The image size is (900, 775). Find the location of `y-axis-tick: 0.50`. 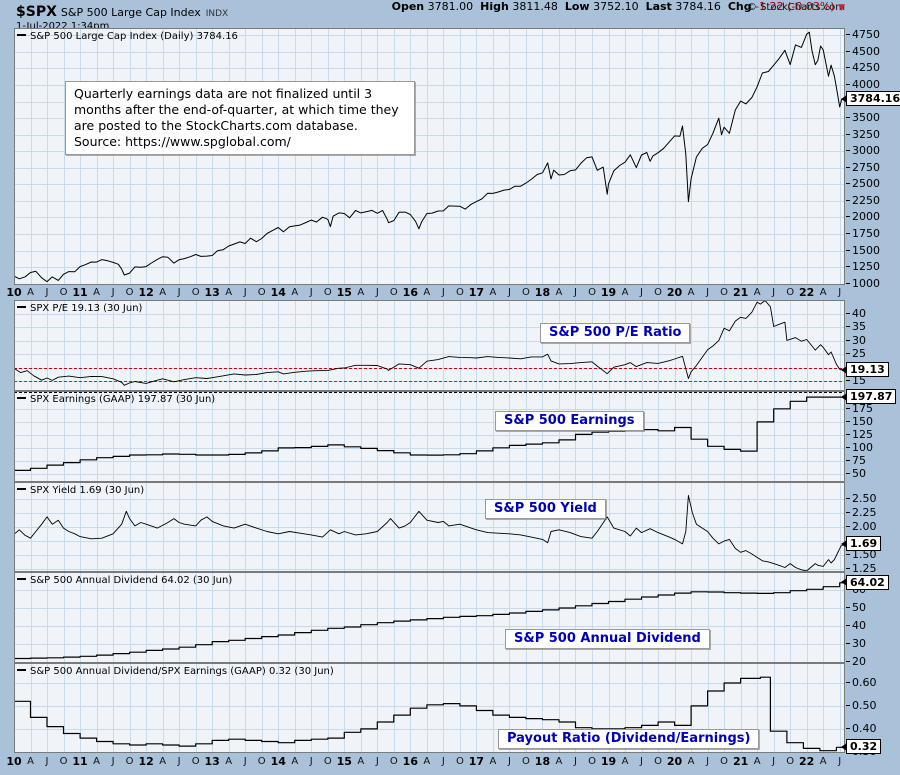

y-axis-tick: 0.50 is located at coordinates (861, 705).